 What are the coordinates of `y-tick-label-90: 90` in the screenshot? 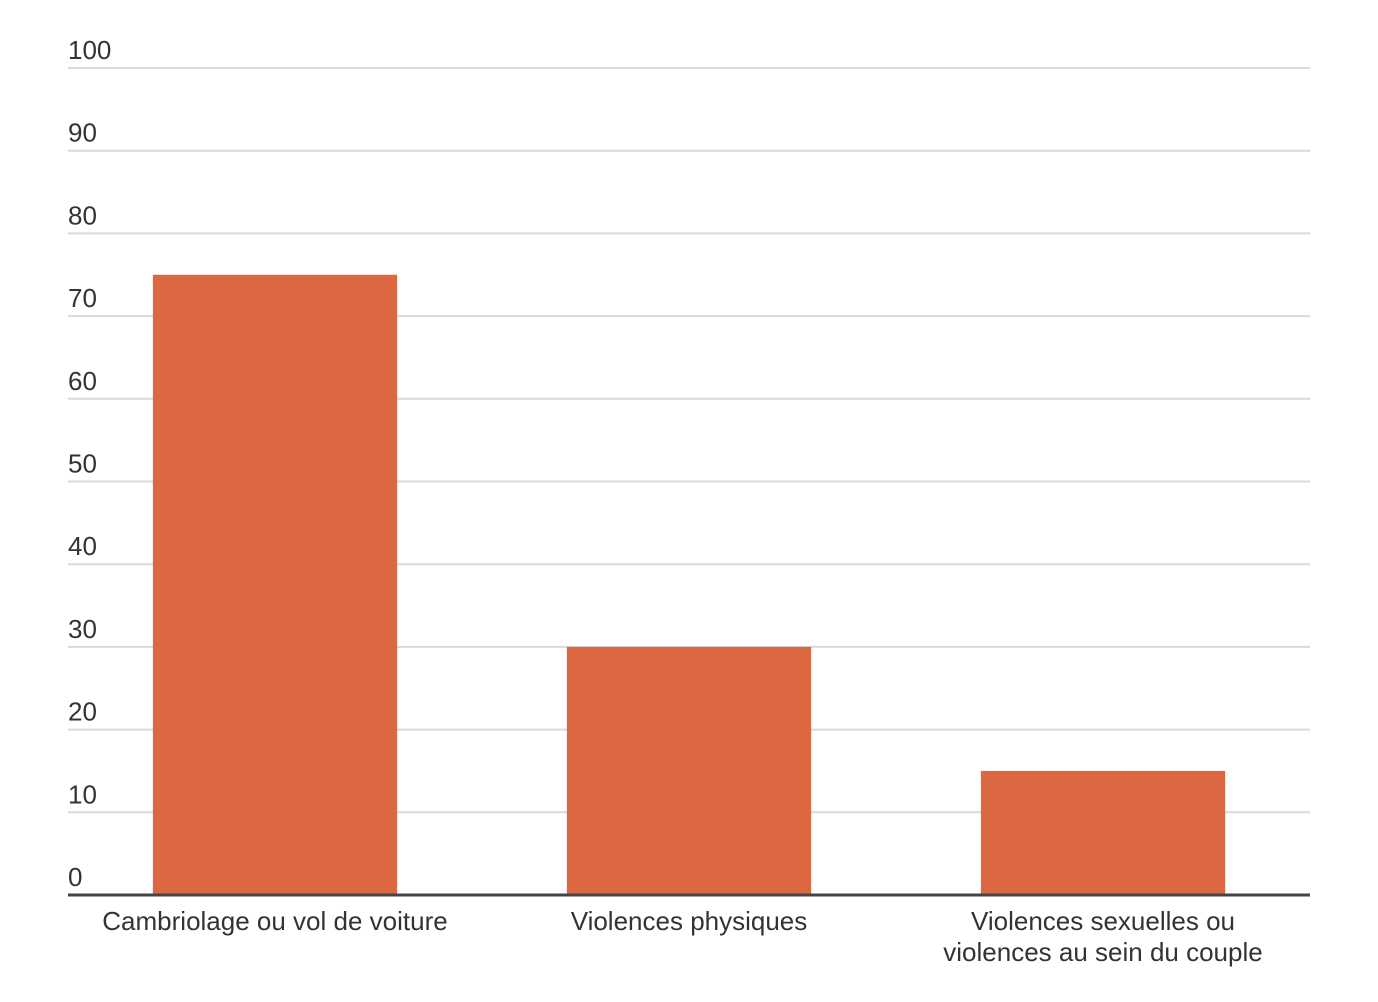 It's located at (82, 133).